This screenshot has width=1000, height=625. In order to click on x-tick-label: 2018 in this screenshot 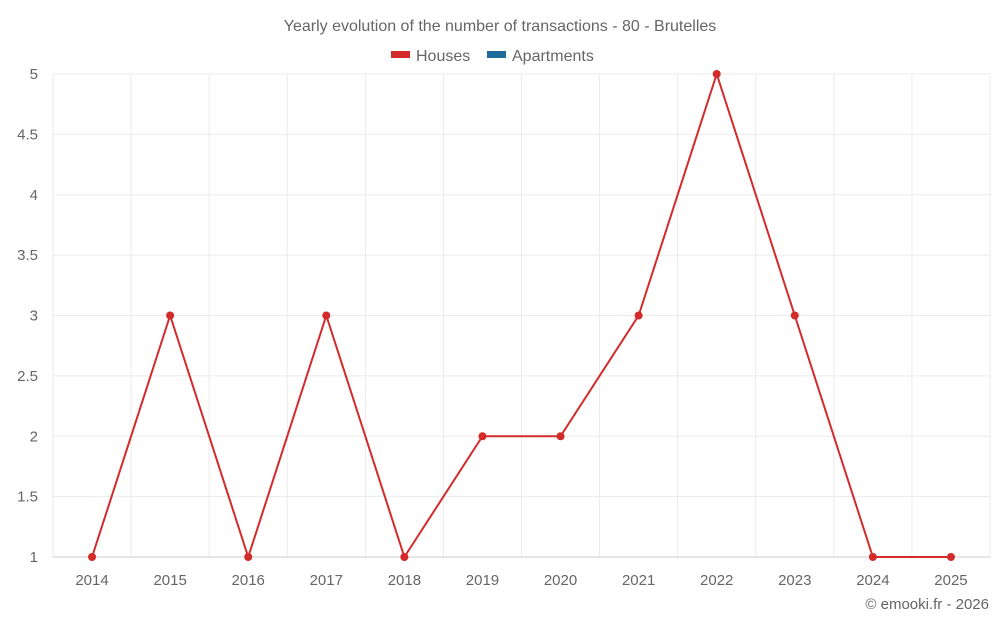, I will do `click(404, 580)`.